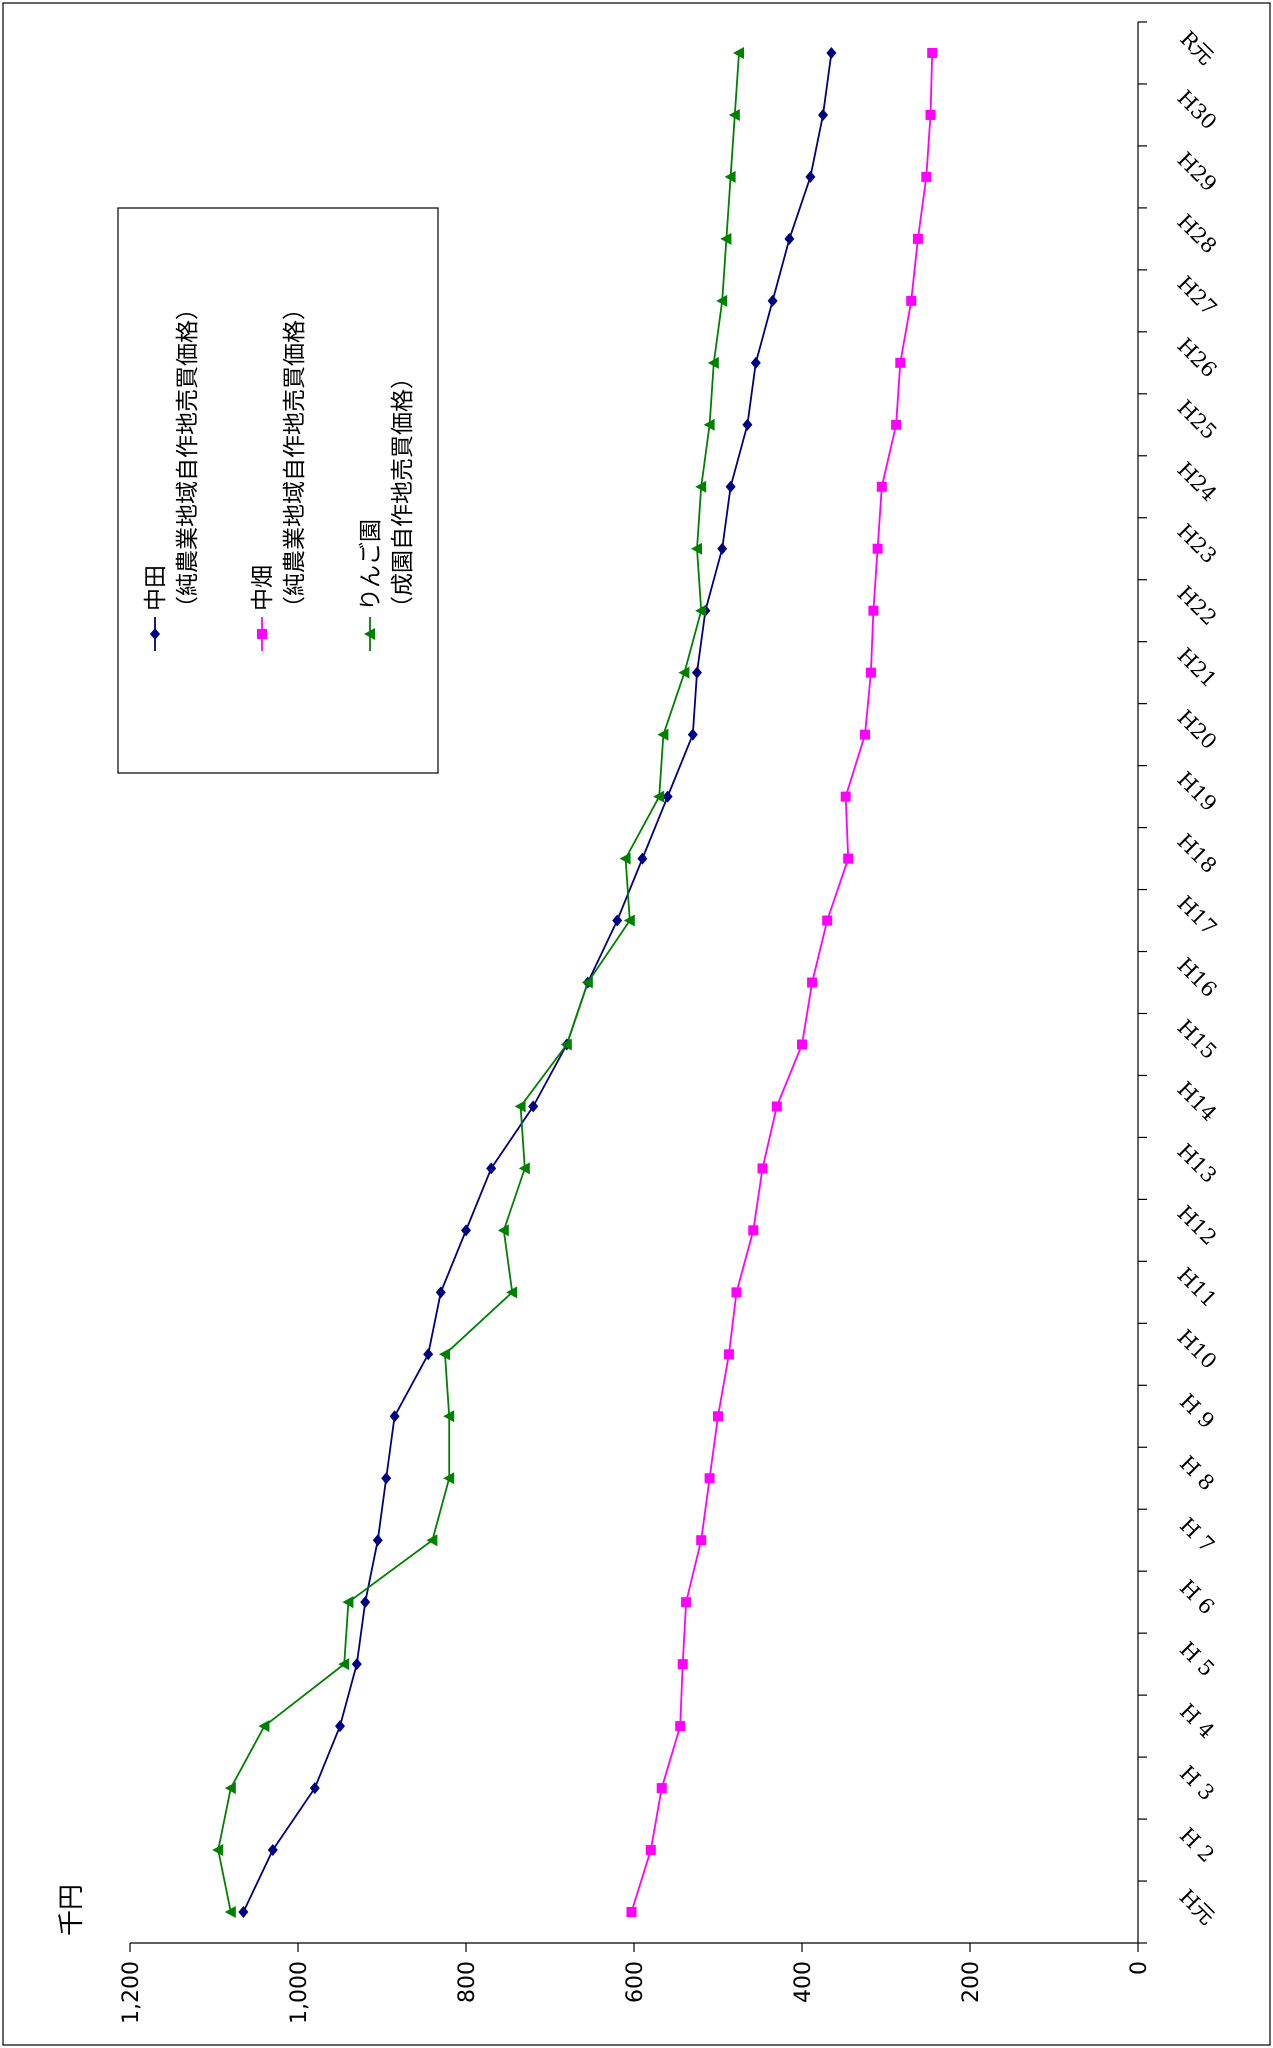  What do you see at coordinates (467, 1982) in the screenshot?
I see `value-tick-label: 800` at bounding box center [467, 1982].